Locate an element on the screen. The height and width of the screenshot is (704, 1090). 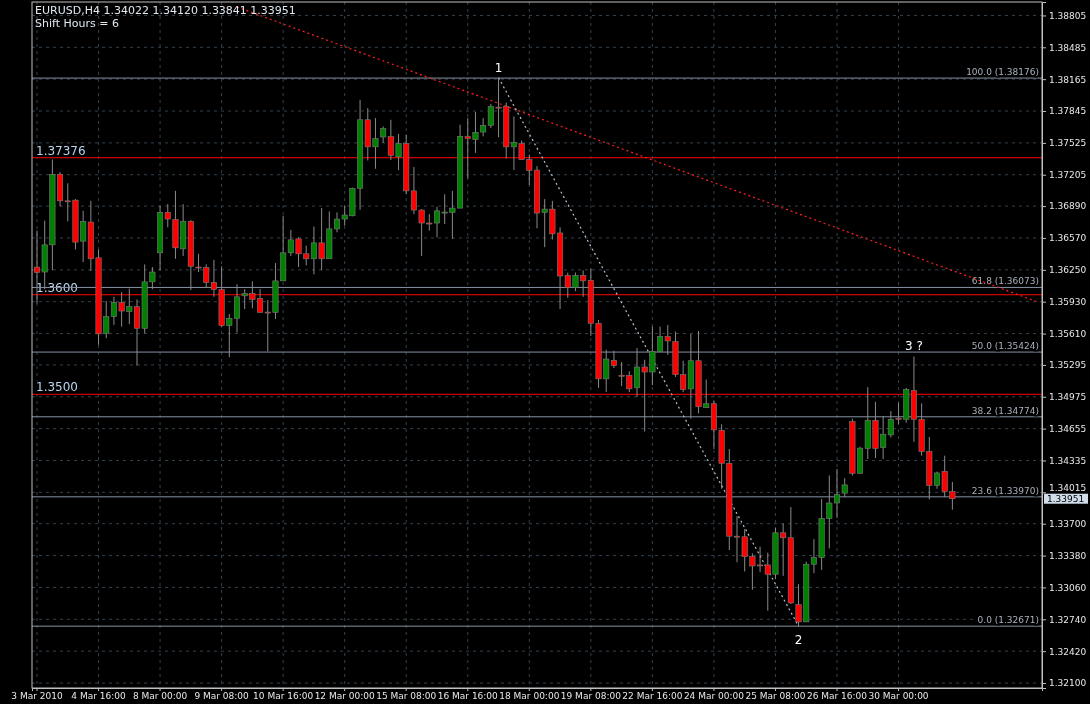
ref-line-label: 50.0 (1.35424) is located at coordinates (1005, 346).